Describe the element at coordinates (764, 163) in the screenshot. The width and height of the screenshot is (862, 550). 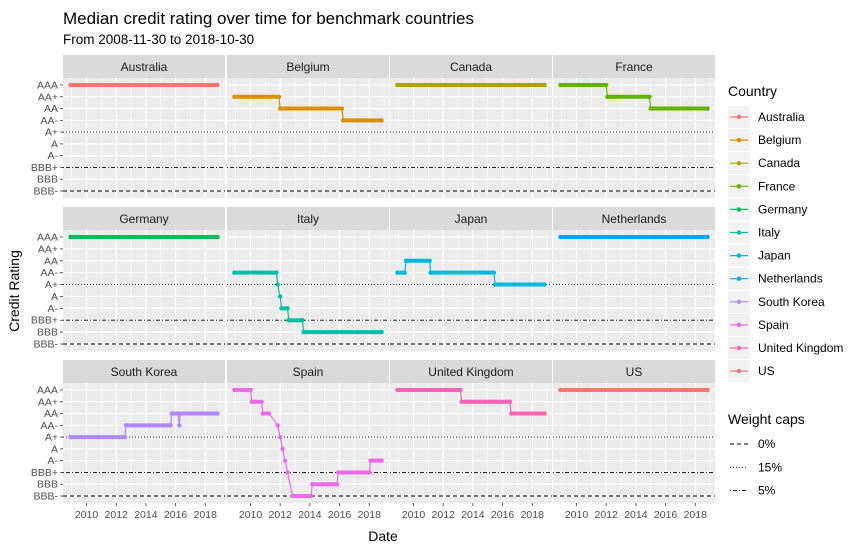
I see `legend-item-canada: Canada` at that location.